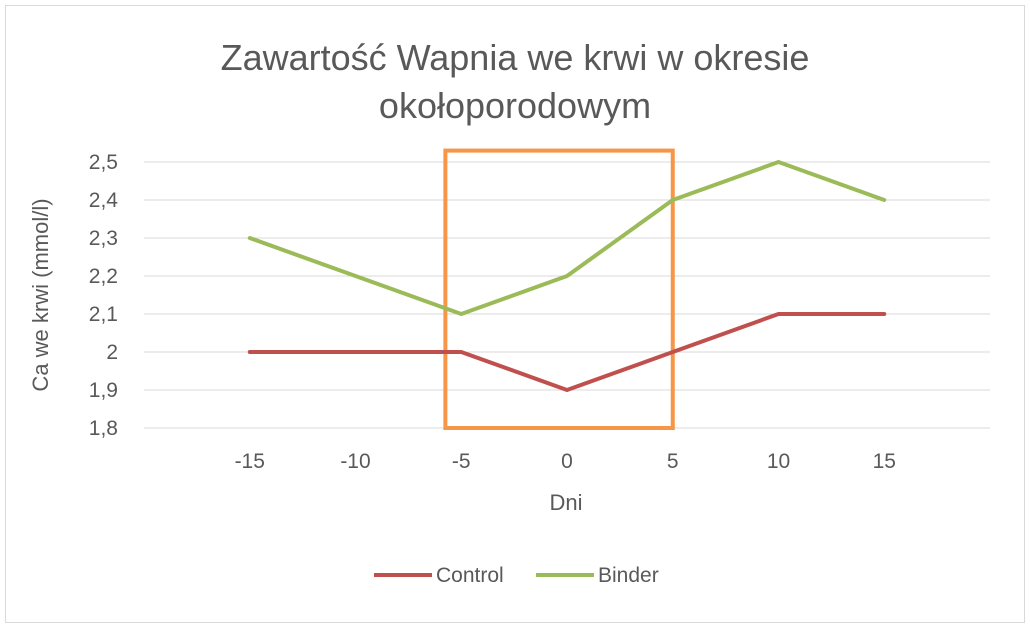 Image resolution: width=1030 pixels, height=641 pixels. Describe the element at coordinates (516, 575) in the screenshot. I see `legend: Control Binder` at that location.